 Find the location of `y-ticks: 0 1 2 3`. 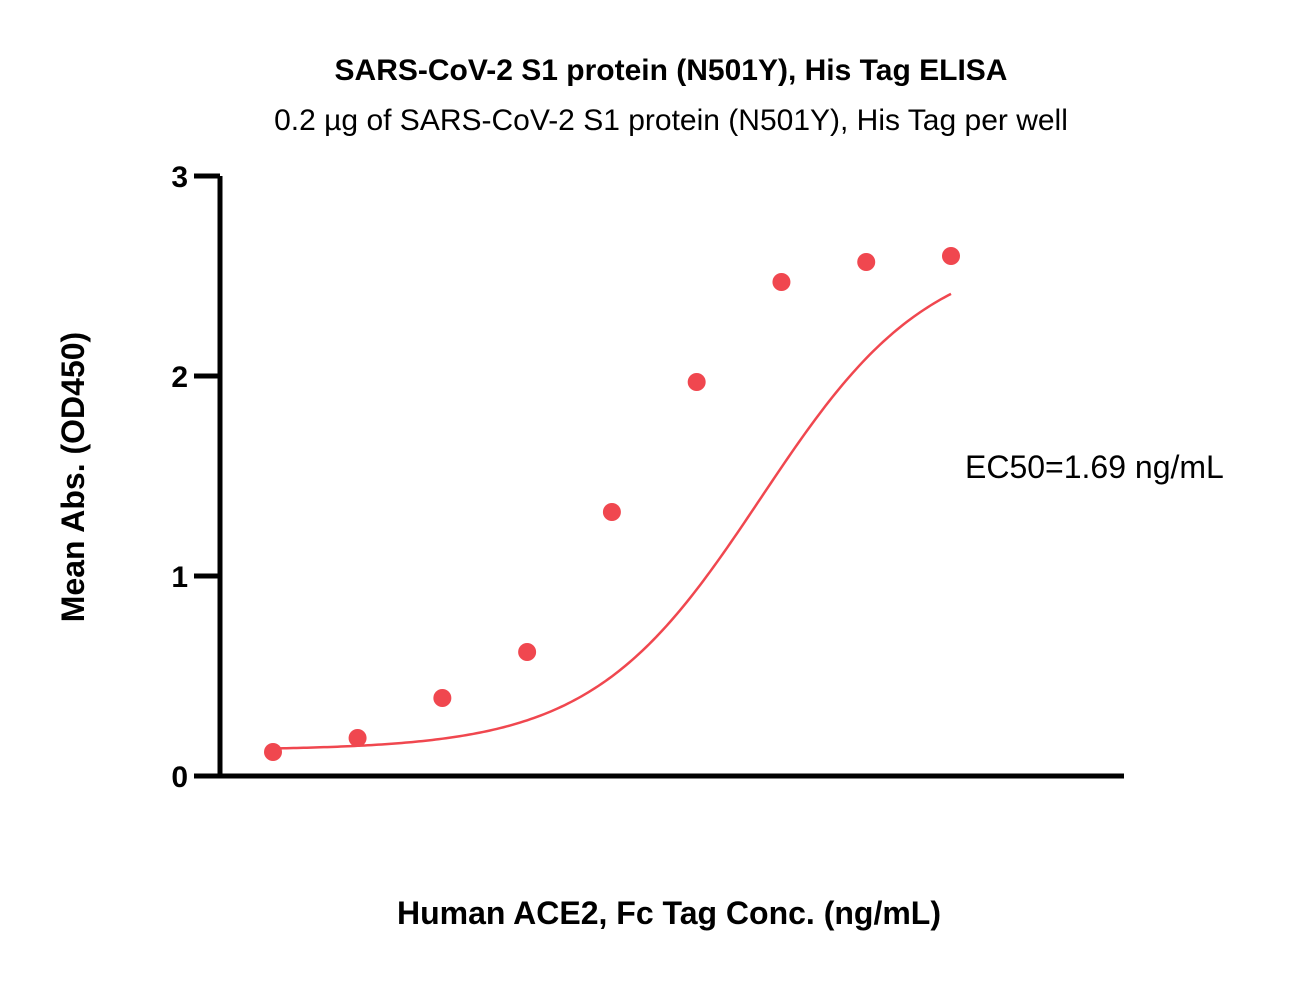

y-ticks: 0 1 2 3 is located at coordinates (195, 477).